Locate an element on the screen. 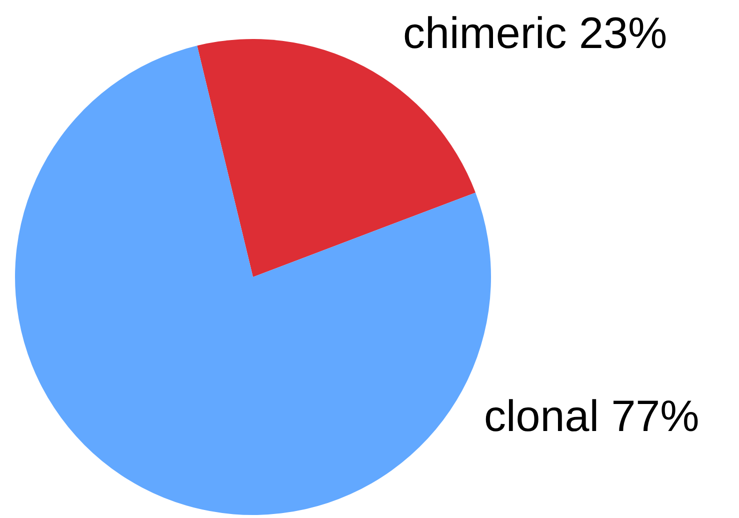 The width and height of the screenshot is (739, 518). slice-label: clonal 77% is located at coordinates (592, 416).